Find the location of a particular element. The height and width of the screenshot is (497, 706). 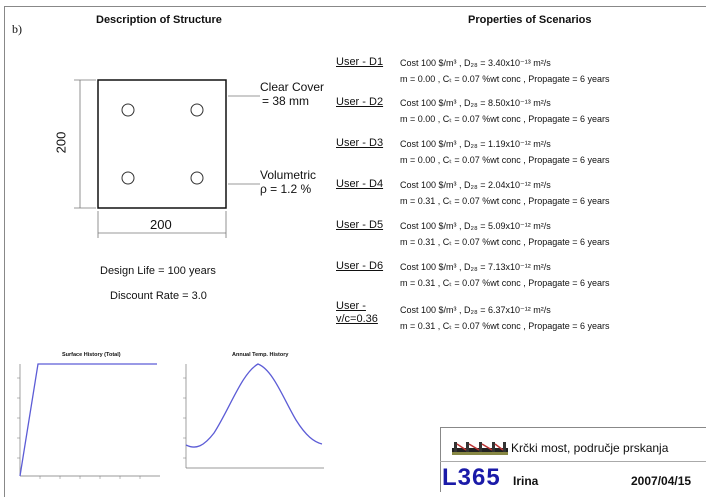

temp-chart-title: Annual Temp. History is located at coordinates (260, 355).